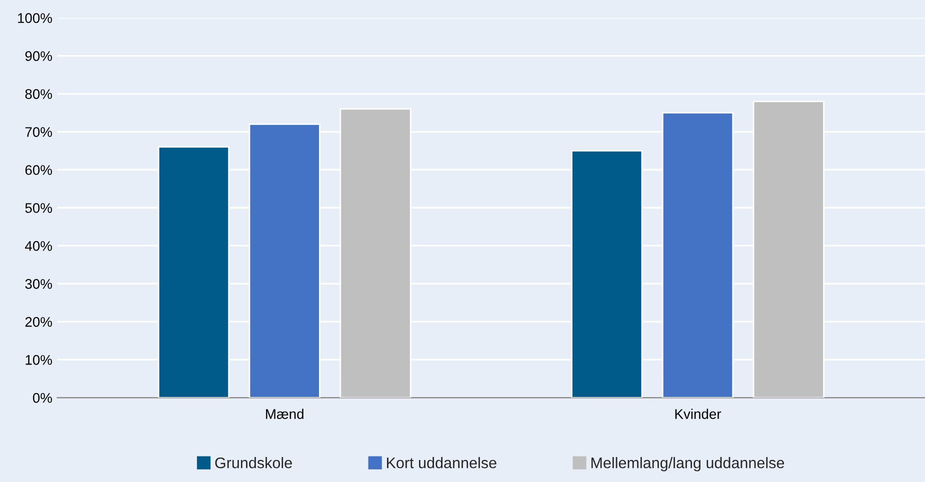 This screenshot has height=482, width=925. I want to click on y-tick-label: 10%, so click(39, 360).